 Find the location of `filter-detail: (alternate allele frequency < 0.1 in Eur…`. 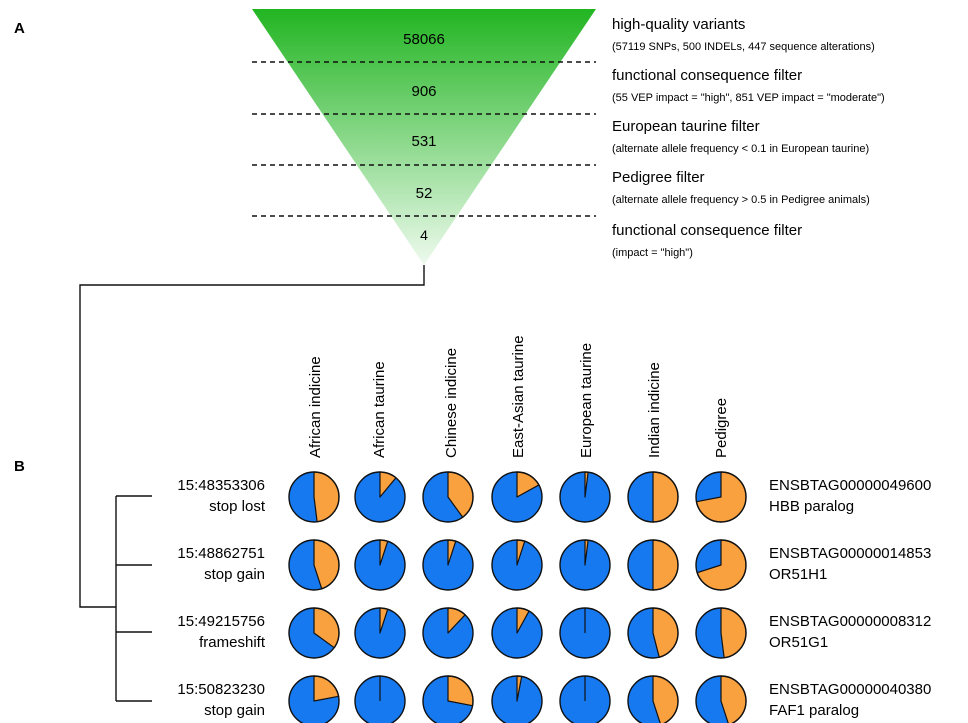

filter-detail: (alternate allele frequency < 0.1 in Eur… is located at coordinates (740, 149).